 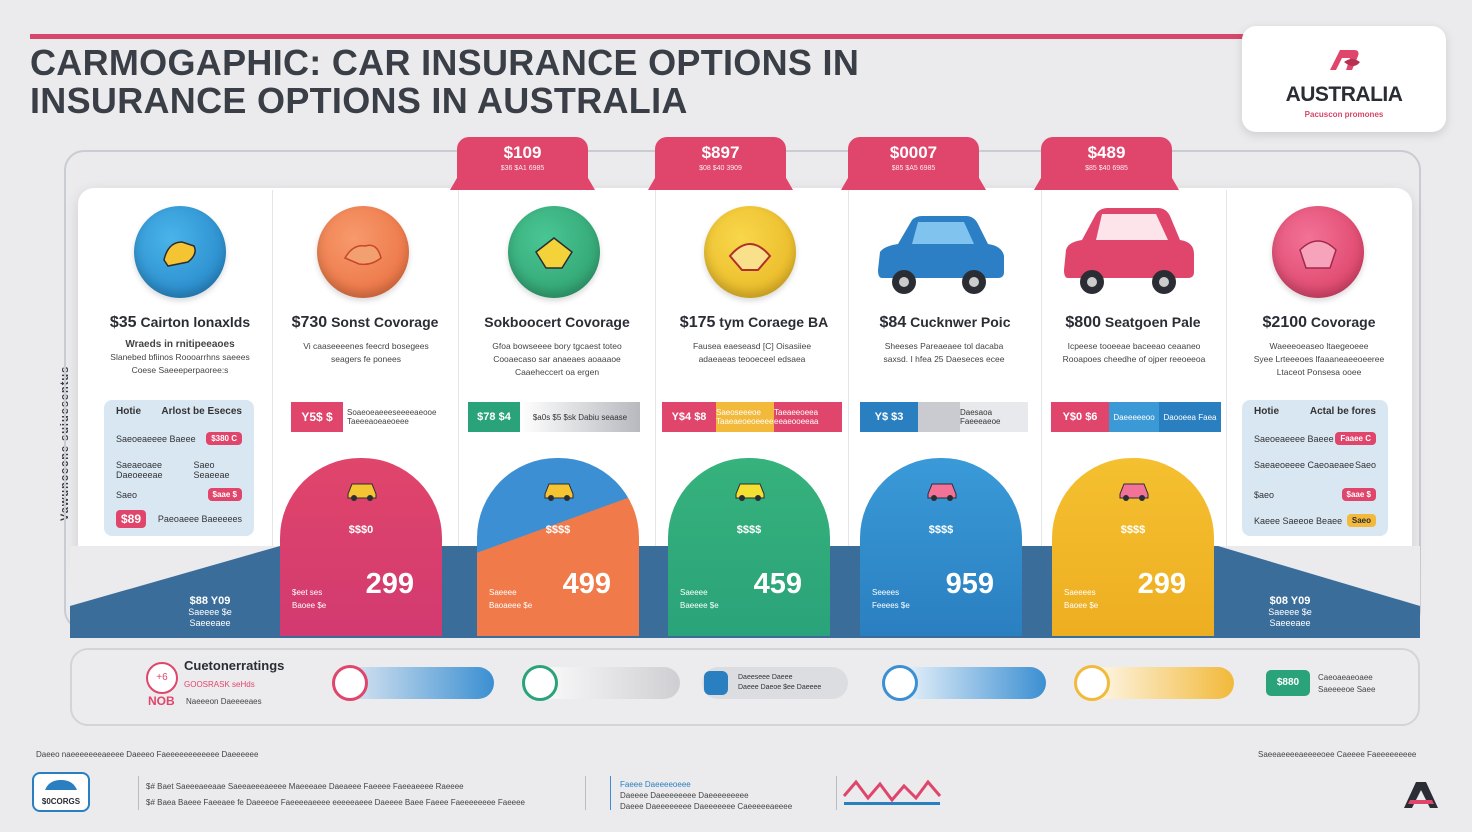 What do you see at coordinates (749, 547) in the screenshot?
I see `price-panel-3: $$$$ 459 Saeeee Baeeee $e` at bounding box center [749, 547].